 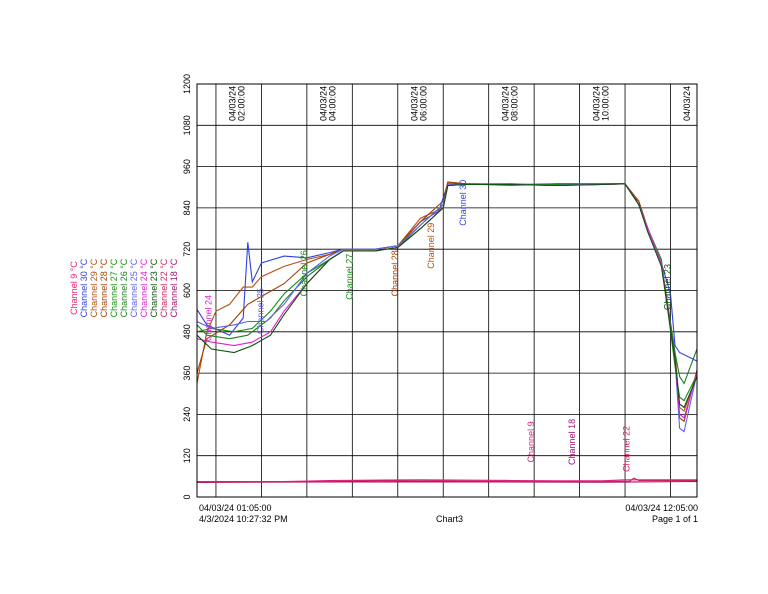 What do you see at coordinates (242, 103) in the screenshot?
I see `x-tick-label: 02:00:00` at bounding box center [242, 103].